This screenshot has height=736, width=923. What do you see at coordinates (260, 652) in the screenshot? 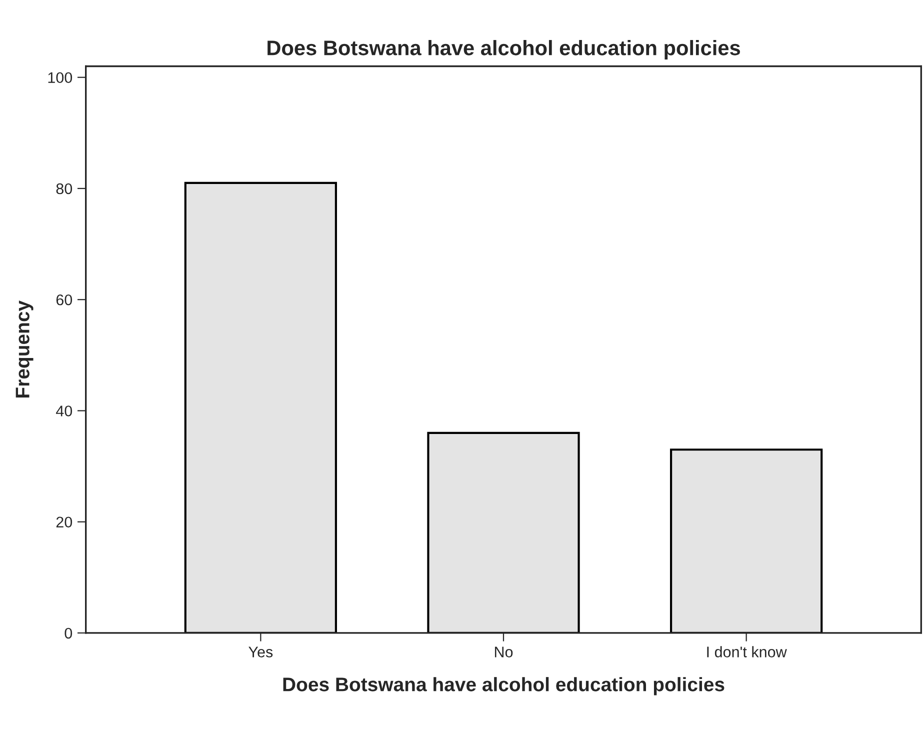
I see `x-tick-label: Yes` at bounding box center [260, 652].